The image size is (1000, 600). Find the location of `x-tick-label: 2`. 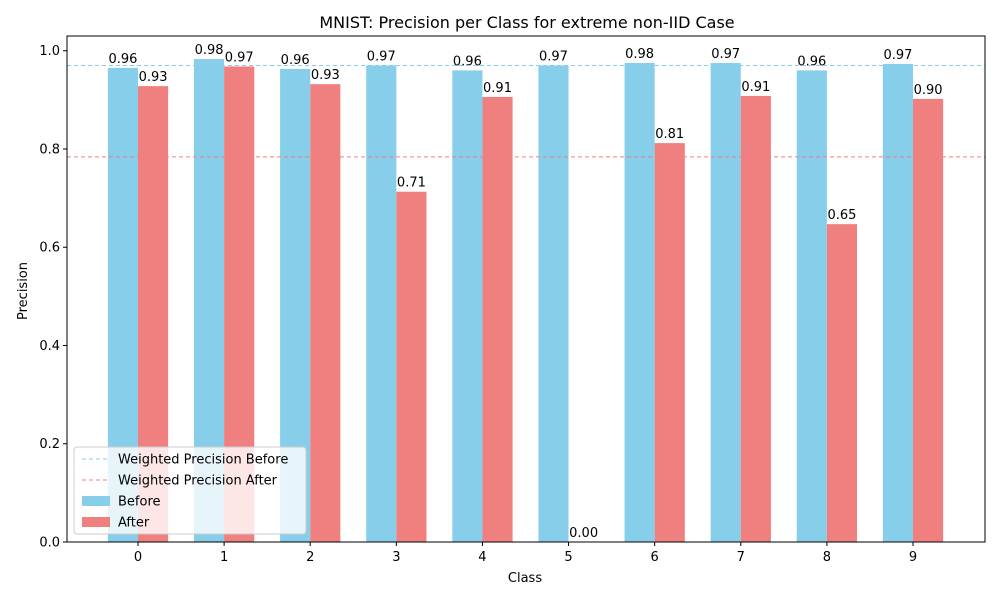

x-tick-label: 2 is located at coordinates (310, 557).